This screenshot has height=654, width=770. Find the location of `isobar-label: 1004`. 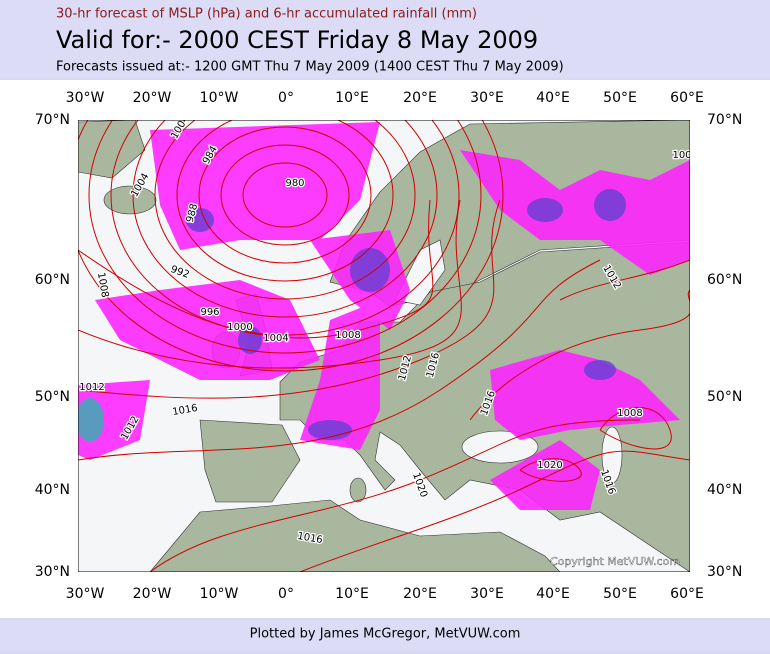

isobar-label: 1004 is located at coordinates (275, 338).